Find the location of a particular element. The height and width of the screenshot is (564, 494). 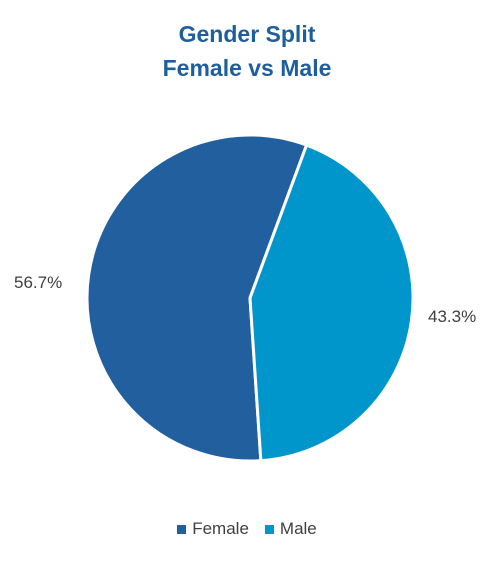

data-label-female: 56.7% is located at coordinates (38, 282).